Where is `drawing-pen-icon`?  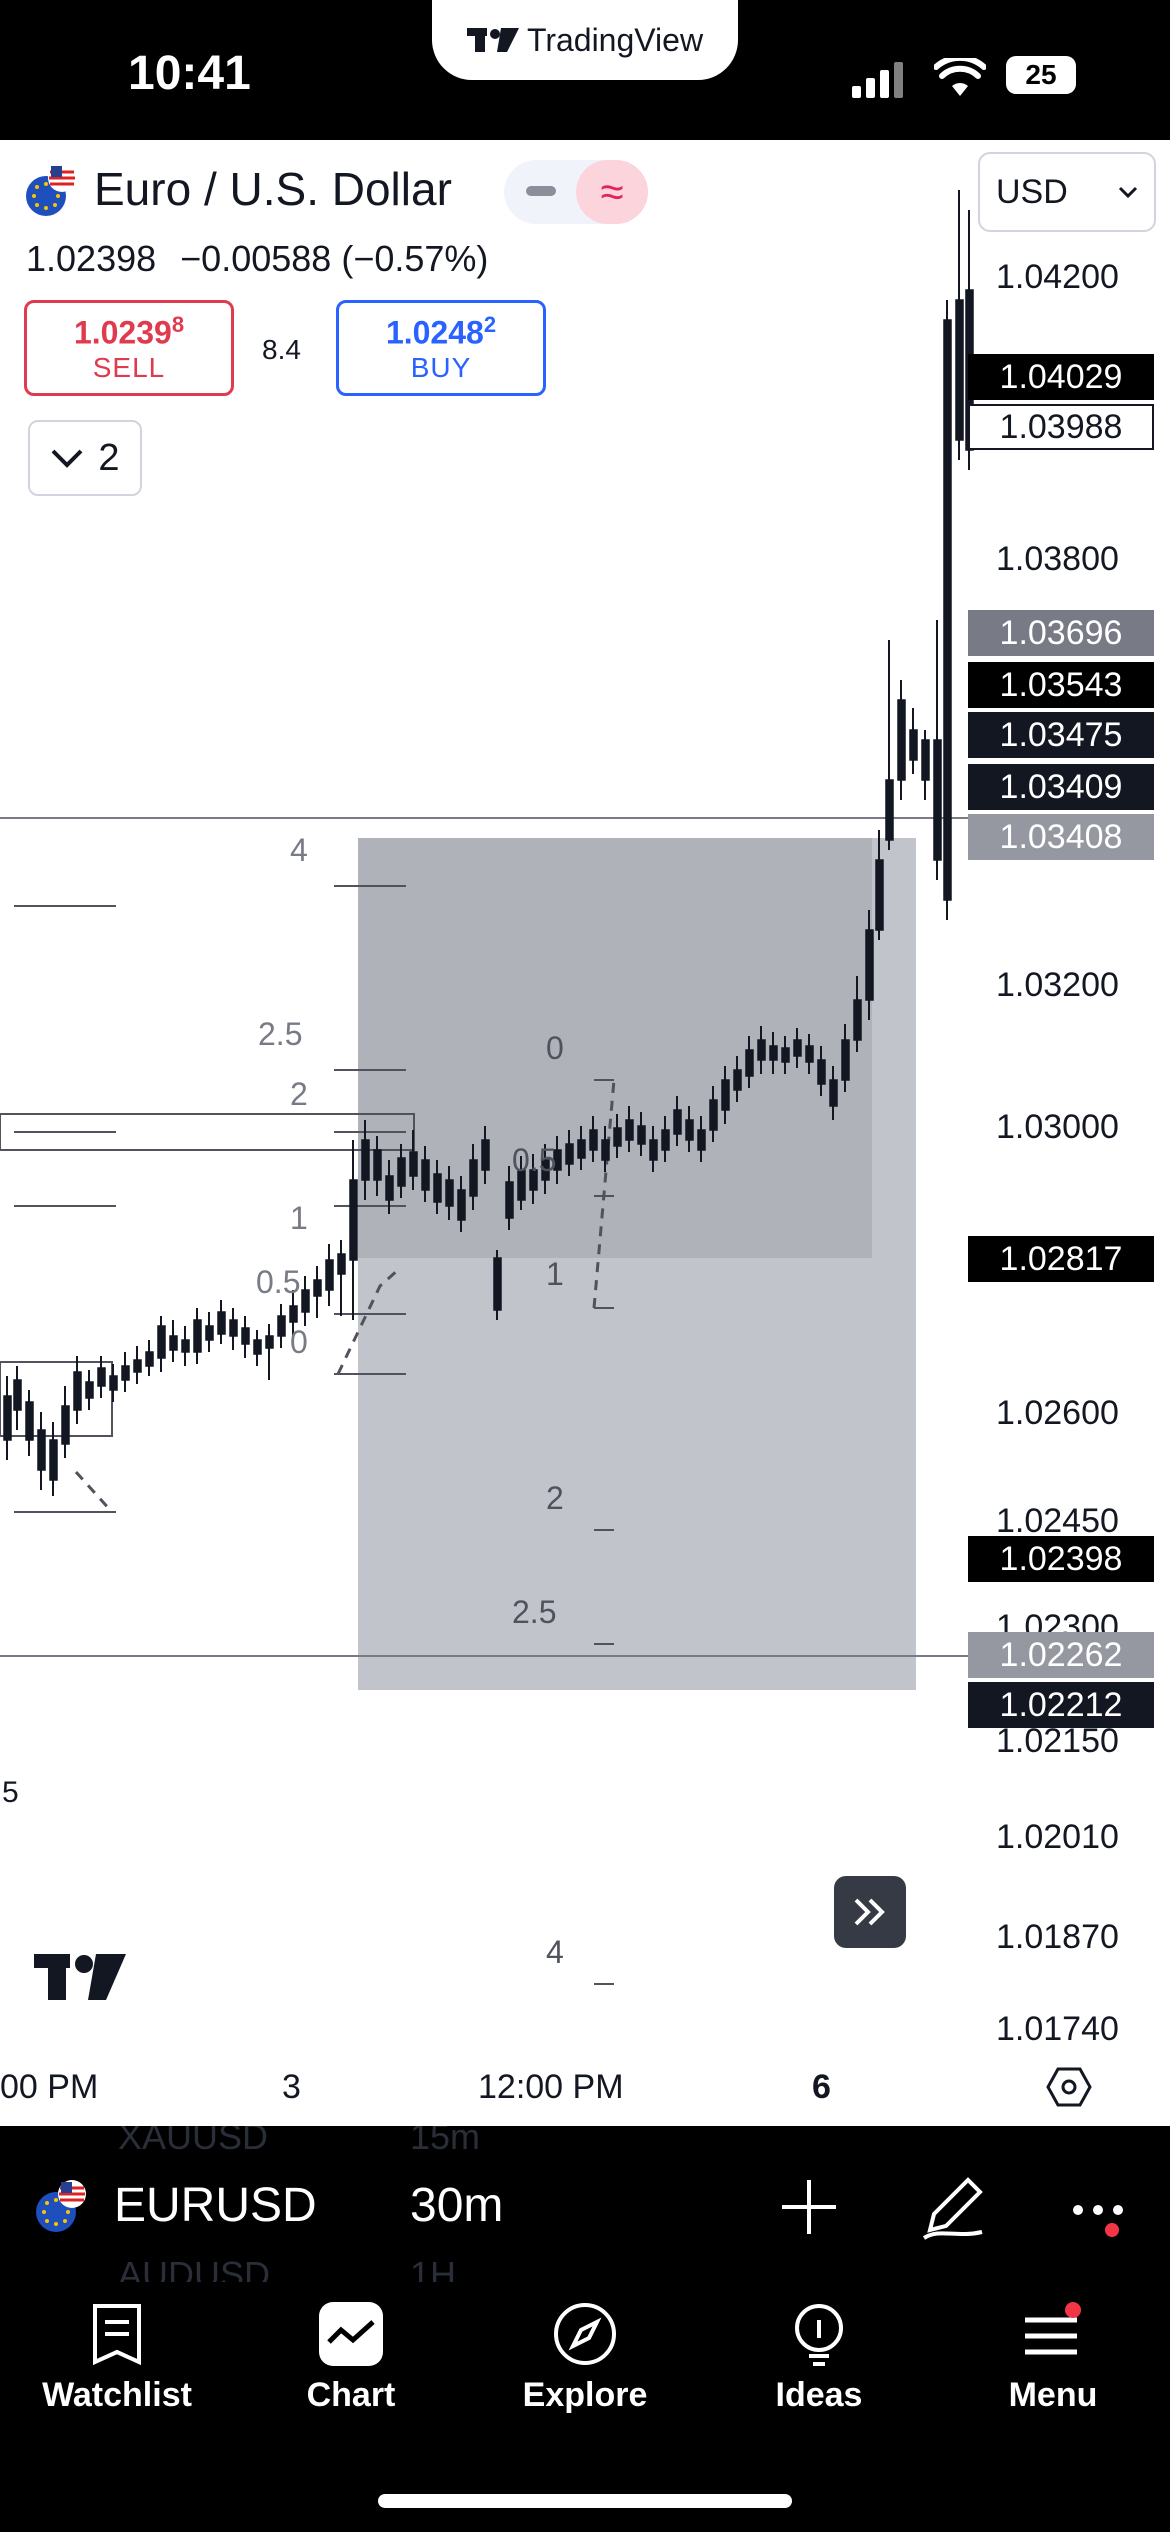
drawing-pen-icon is located at coordinates (953, 2207).